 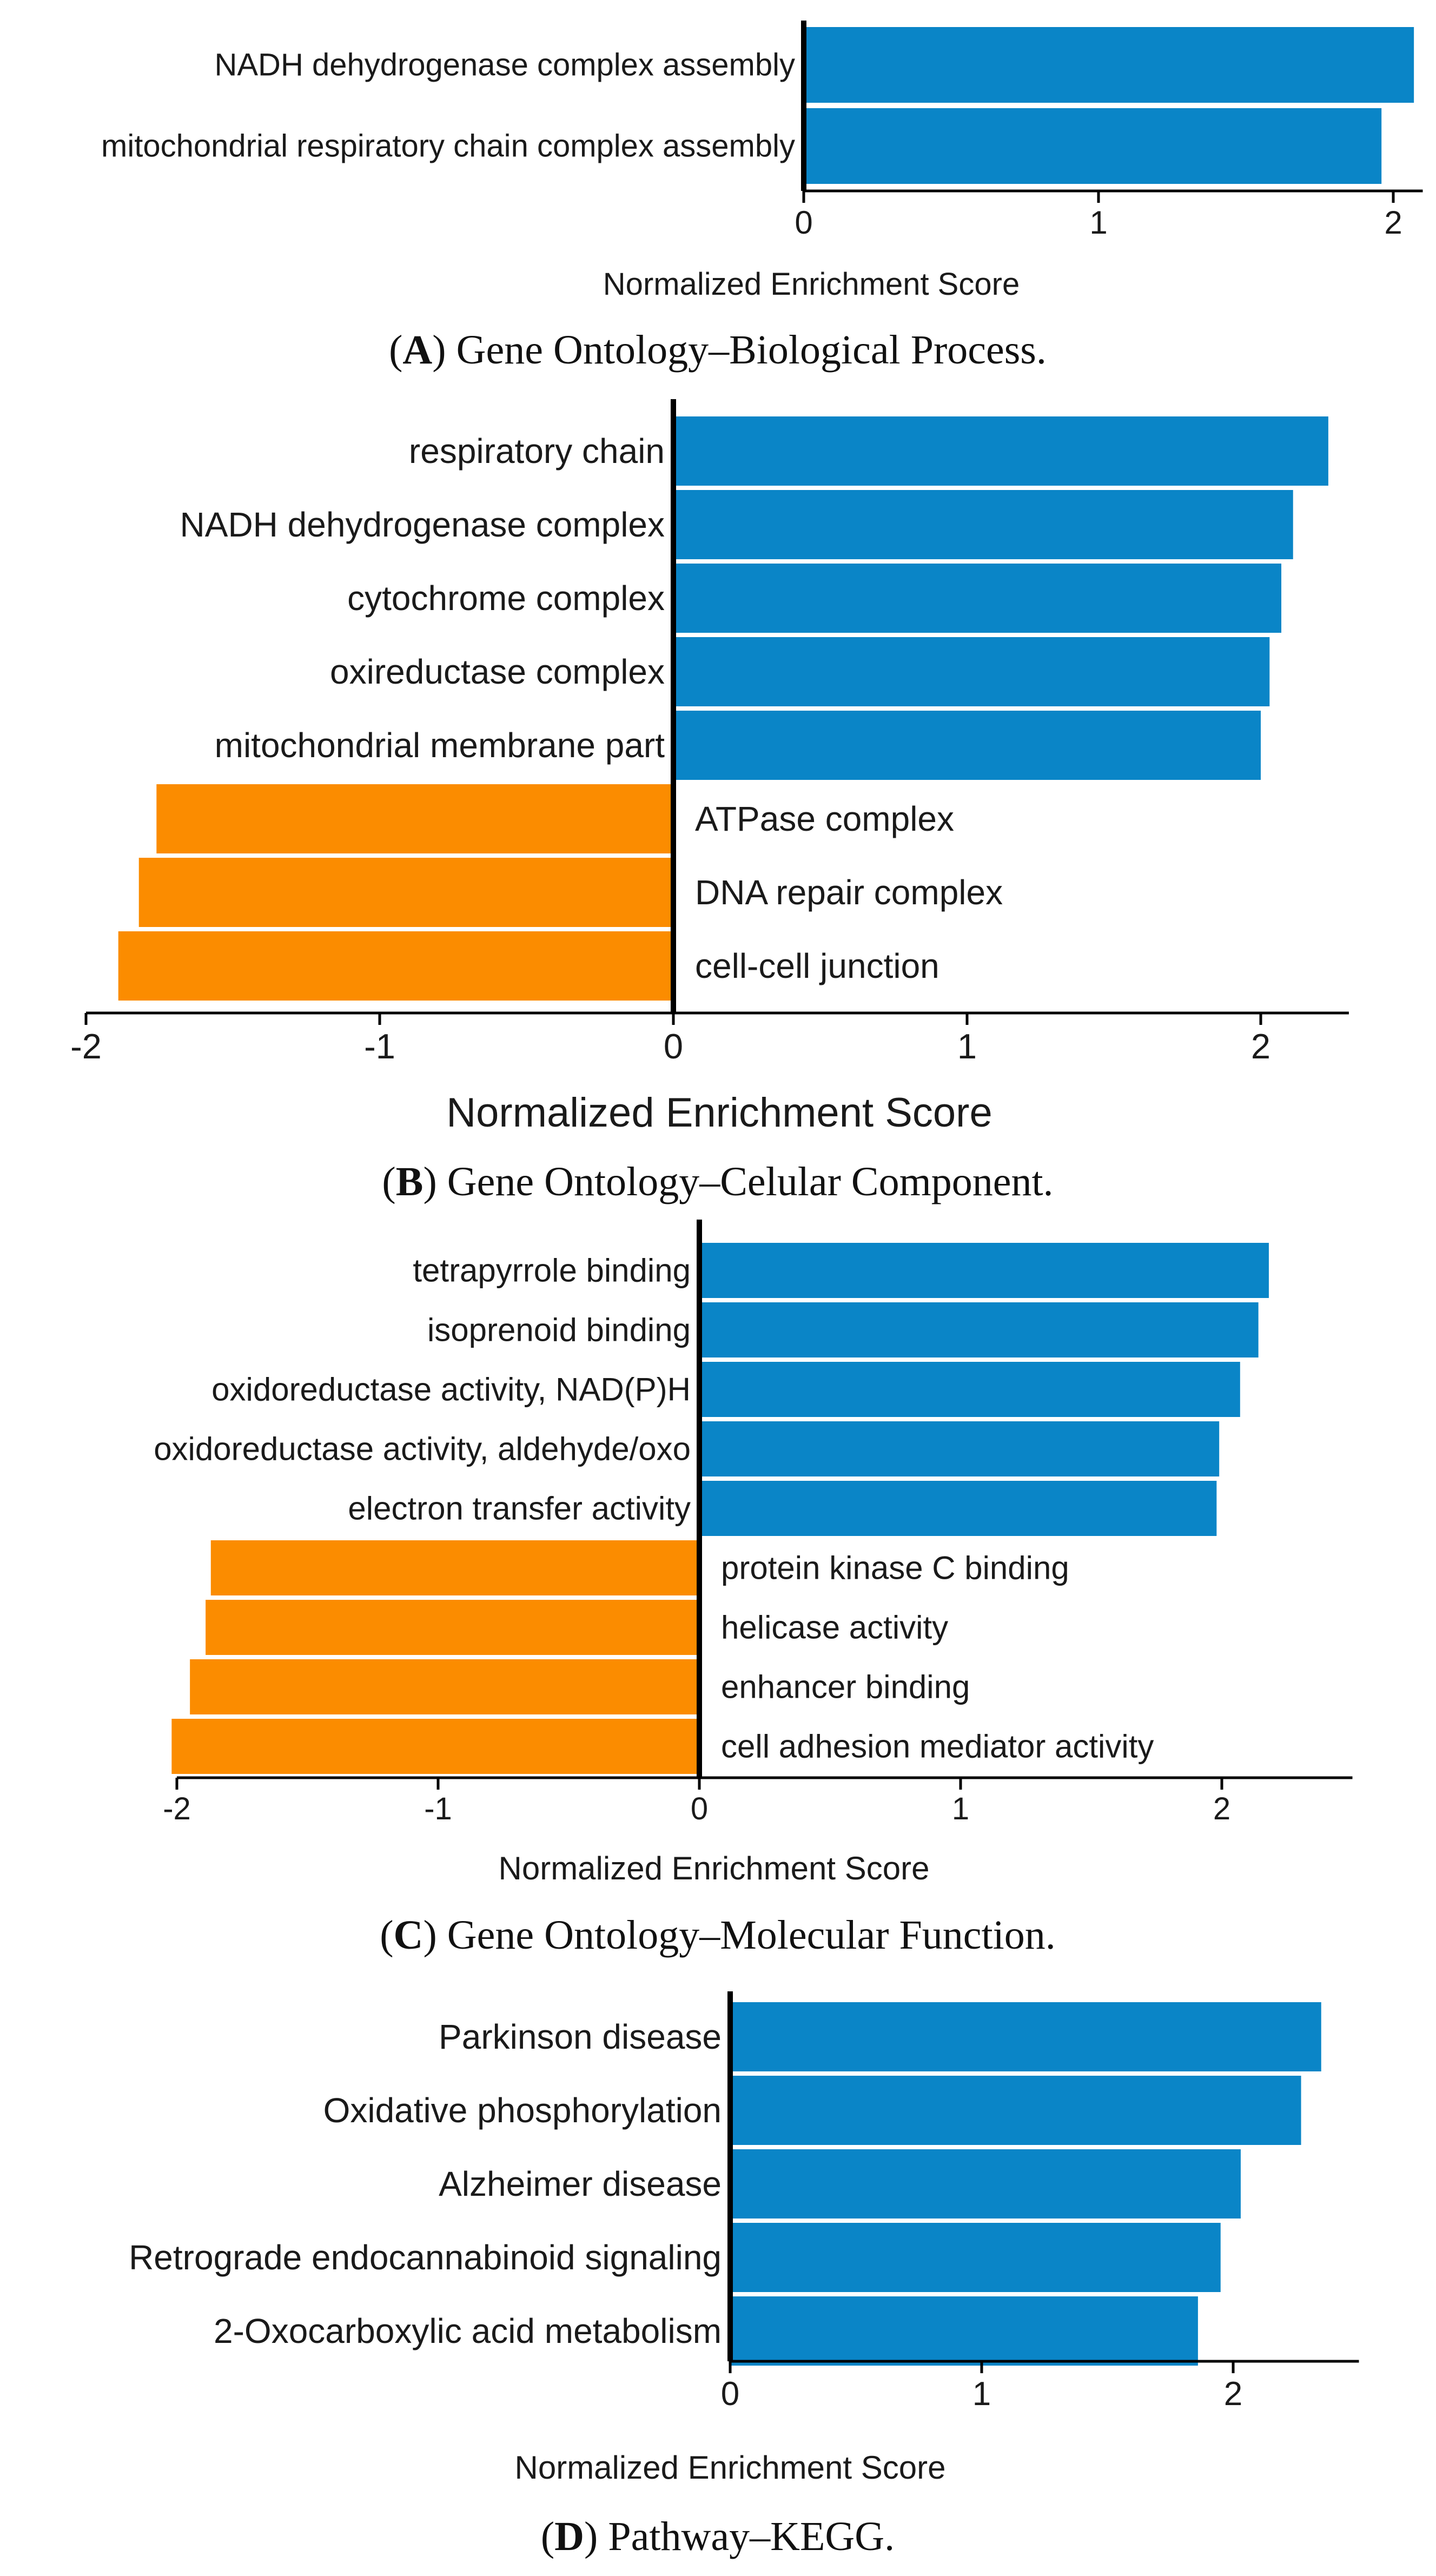 I want to click on panel-letter: B, so click(x=409, y=1181).